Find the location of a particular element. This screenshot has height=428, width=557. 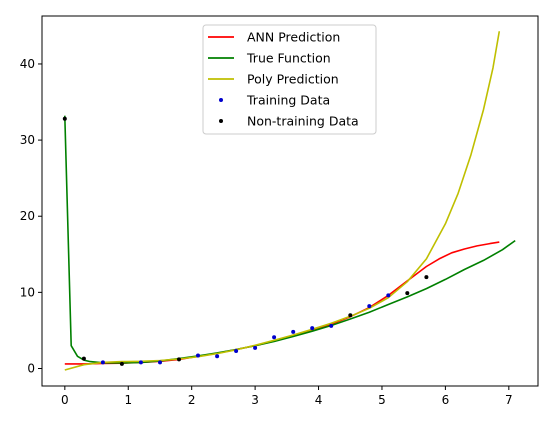

legend-entry-true-function: True Function is located at coordinates (269, 58).